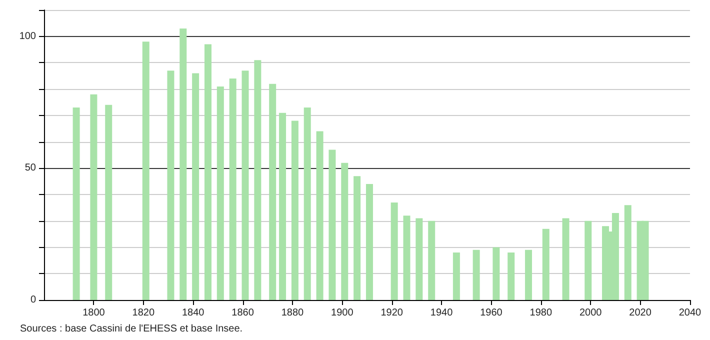 The height and width of the screenshot is (340, 710). Describe the element at coordinates (590, 313) in the screenshot. I see `x-tick-label: 2000` at that location.